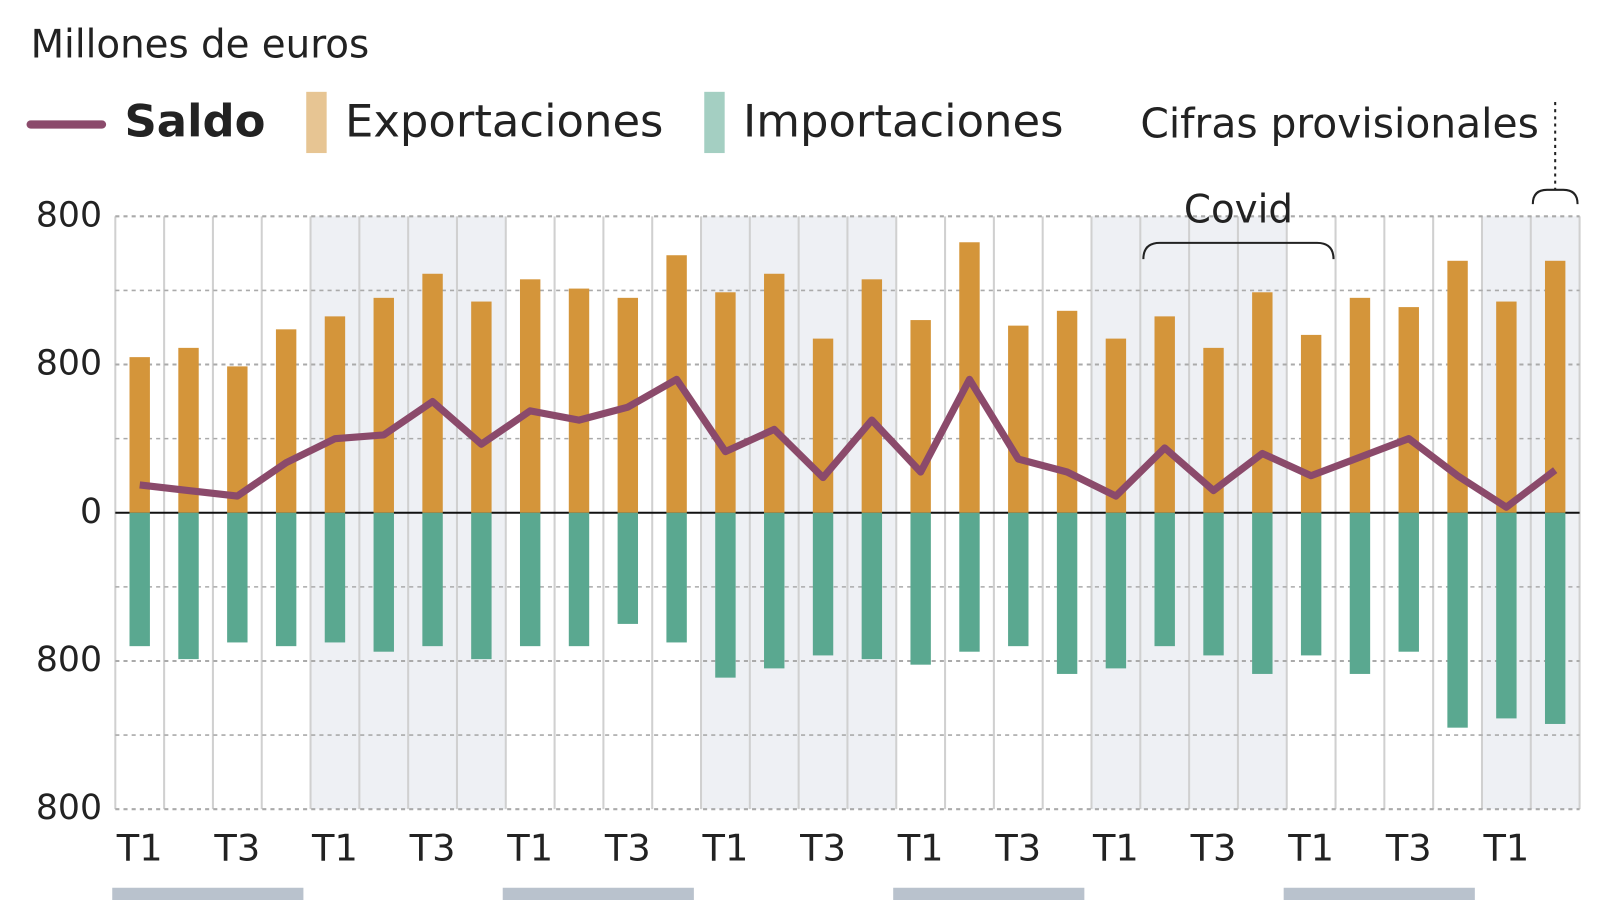 The image size is (1600, 900). Describe the element at coordinates (91, 512) in the screenshot. I see `y-tick-label: 0` at that location.